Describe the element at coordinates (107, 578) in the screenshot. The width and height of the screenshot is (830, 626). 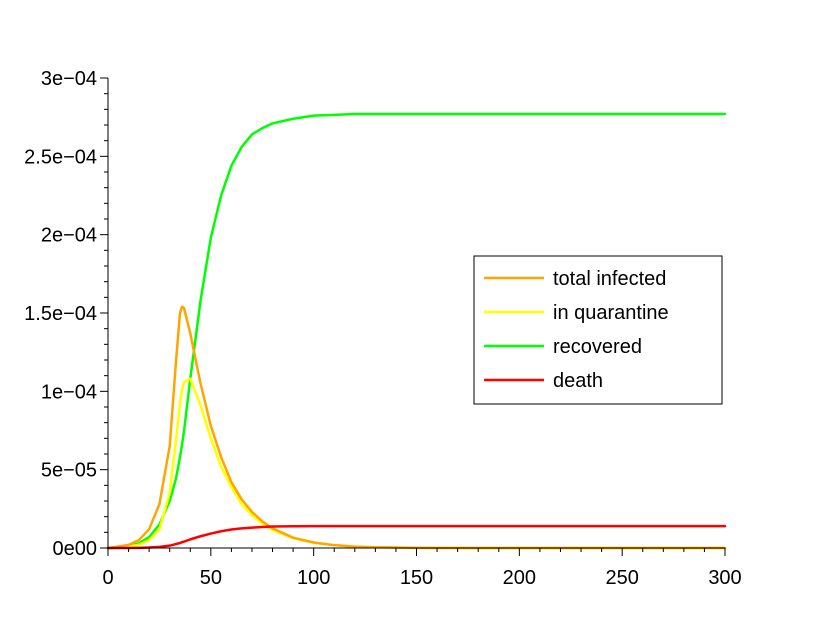
I see `x-tick-label-0: 0` at that location.